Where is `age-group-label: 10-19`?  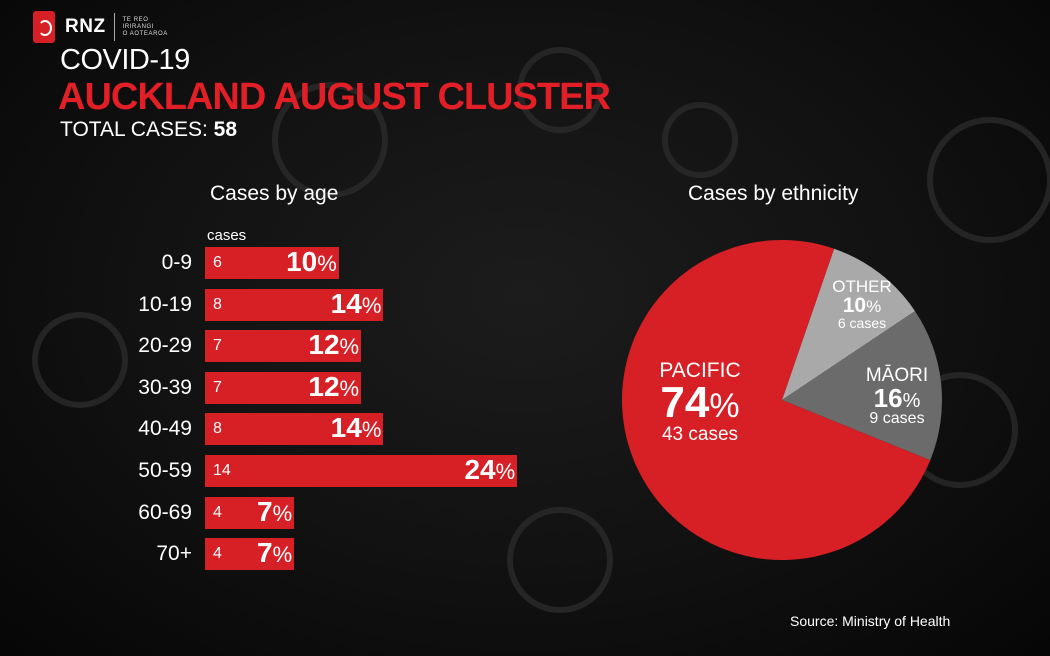 age-group-label: 10-19 is located at coordinates (165, 304).